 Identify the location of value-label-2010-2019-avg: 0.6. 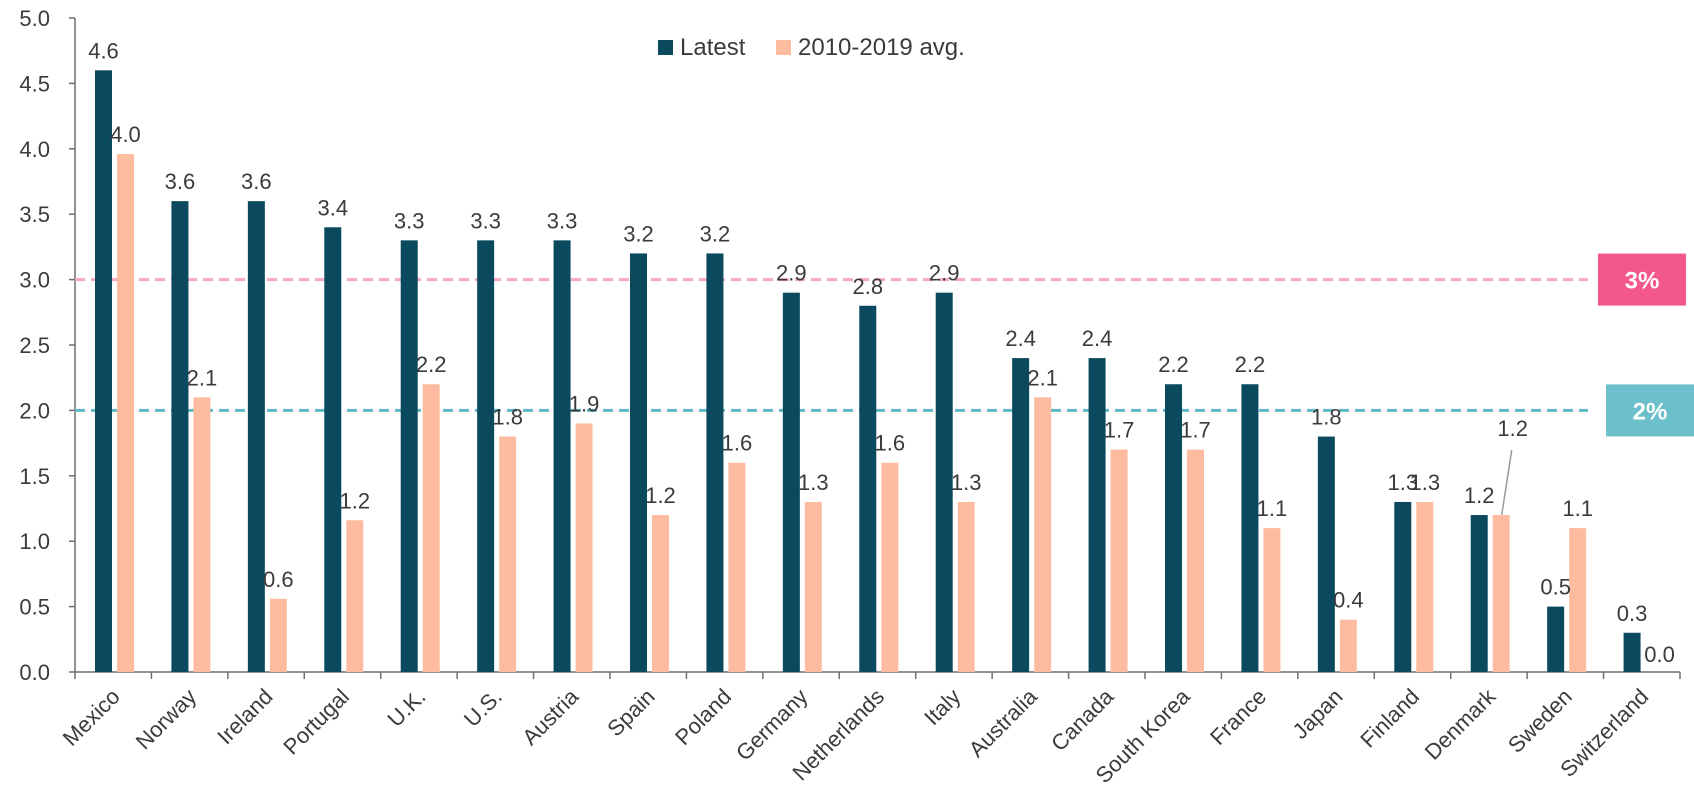
(278, 579).